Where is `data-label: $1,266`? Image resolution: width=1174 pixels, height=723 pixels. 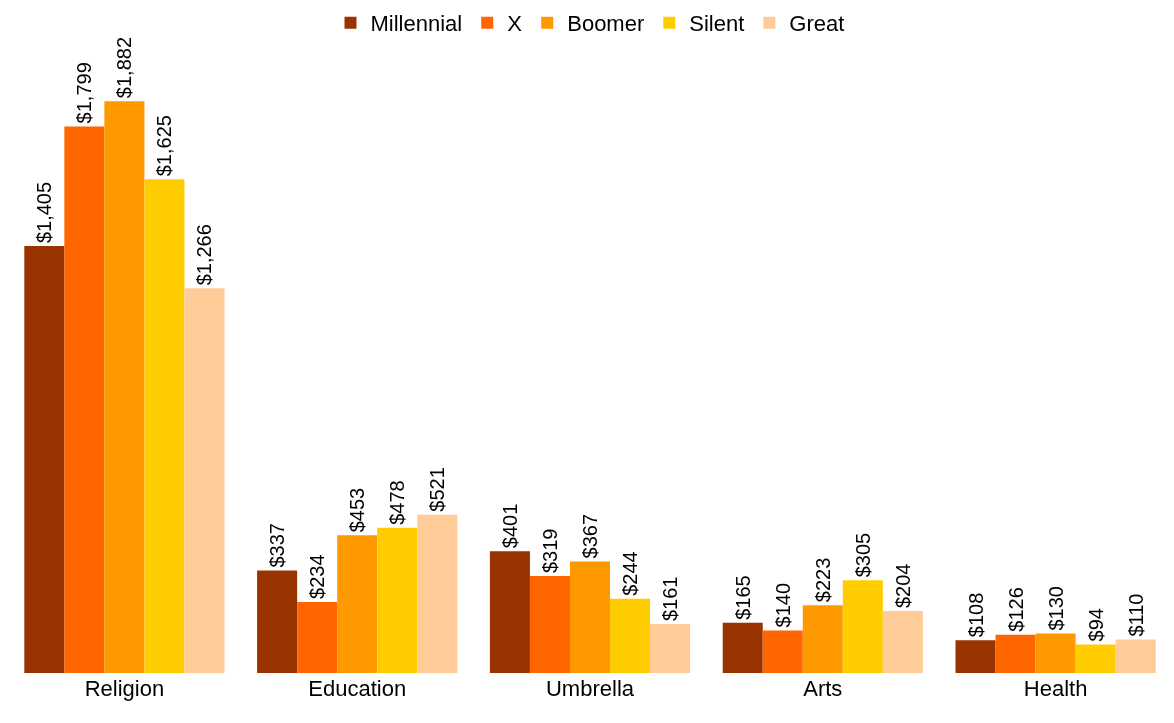
data-label: $1,266 is located at coordinates (204, 255).